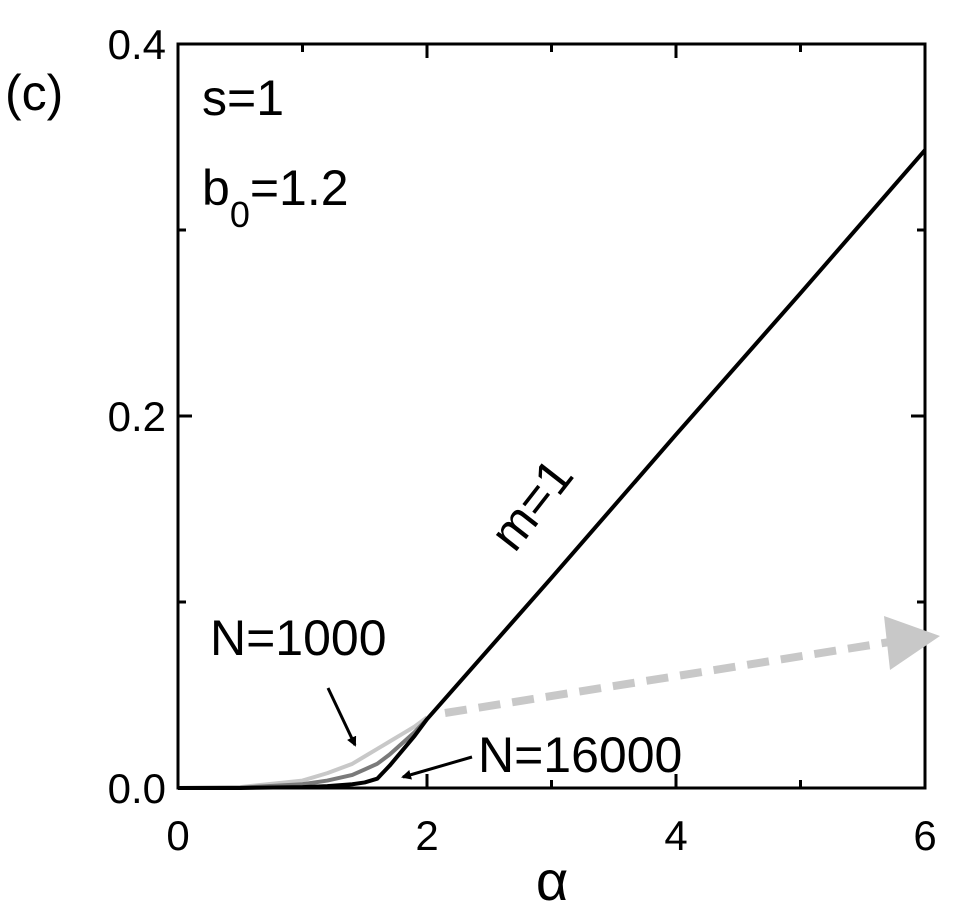 The image size is (953, 909). Describe the element at coordinates (240, 214) in the screenshot. I see `annotation-sub: 0` at that location.